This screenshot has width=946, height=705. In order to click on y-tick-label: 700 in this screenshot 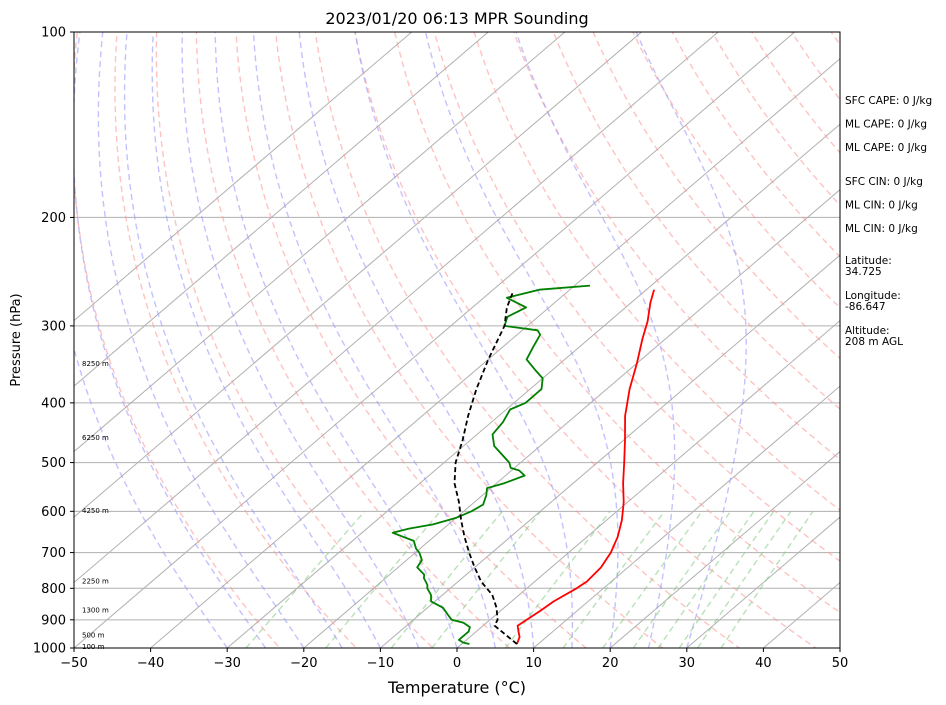, I will do `click(53, 553)`.